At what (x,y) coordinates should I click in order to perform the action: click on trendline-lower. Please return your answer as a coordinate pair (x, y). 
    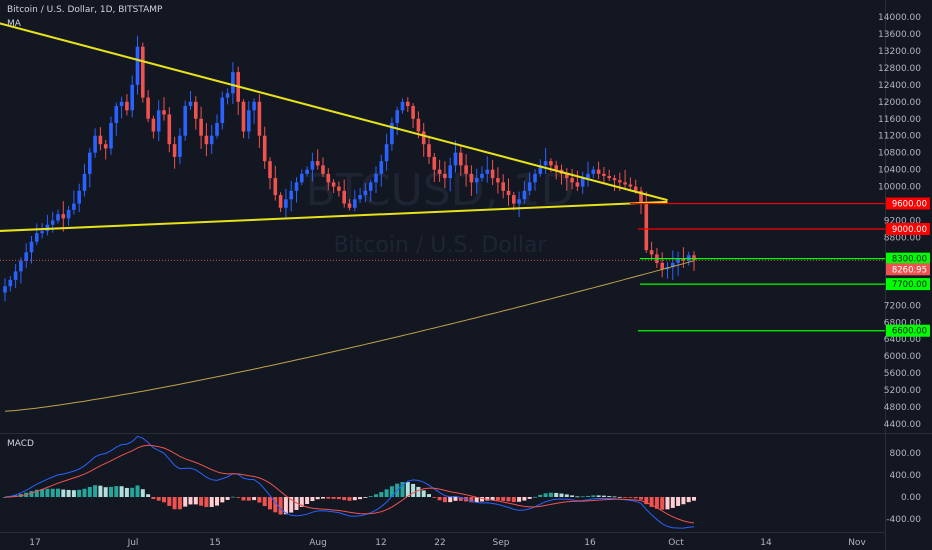
    Looking at the image, I should click on (334, 217).